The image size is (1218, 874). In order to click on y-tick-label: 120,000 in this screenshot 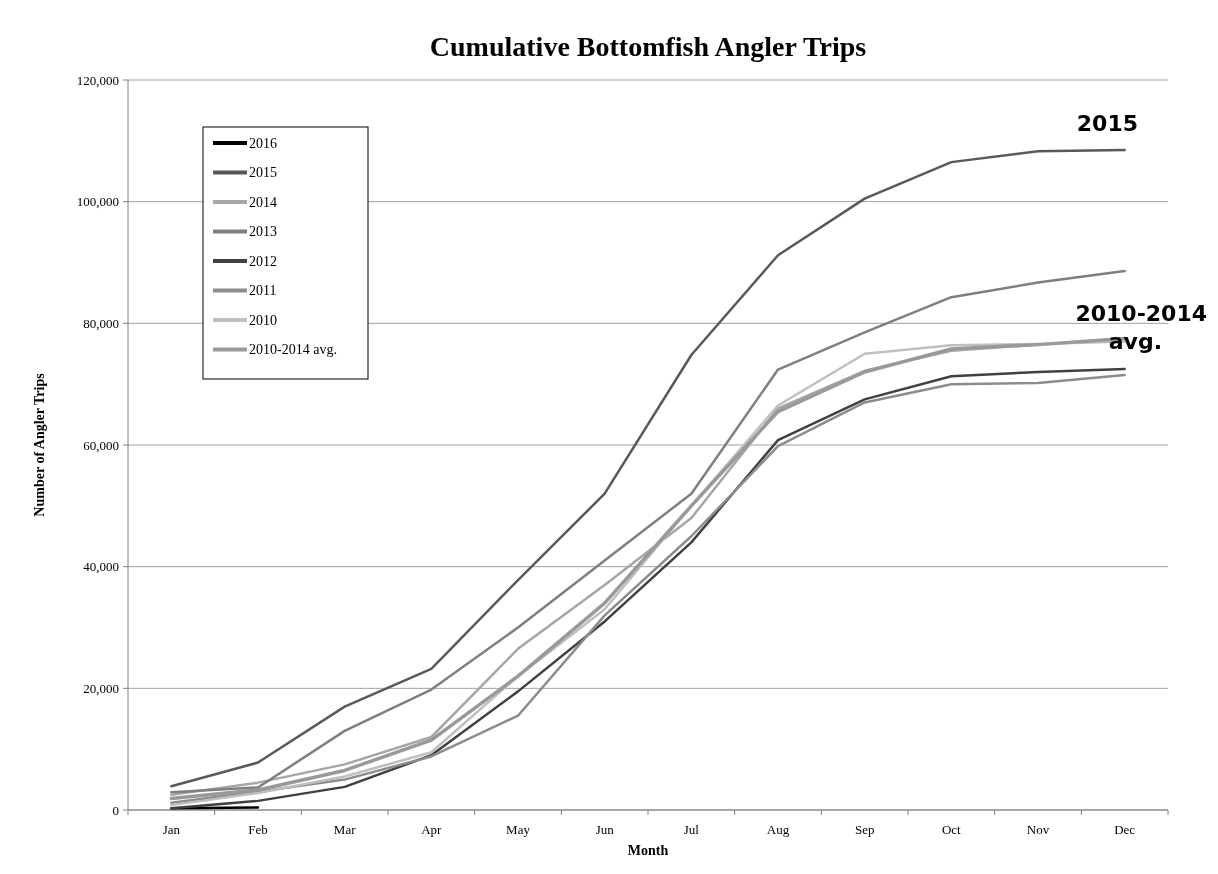, I will do `click(97, 80)`.